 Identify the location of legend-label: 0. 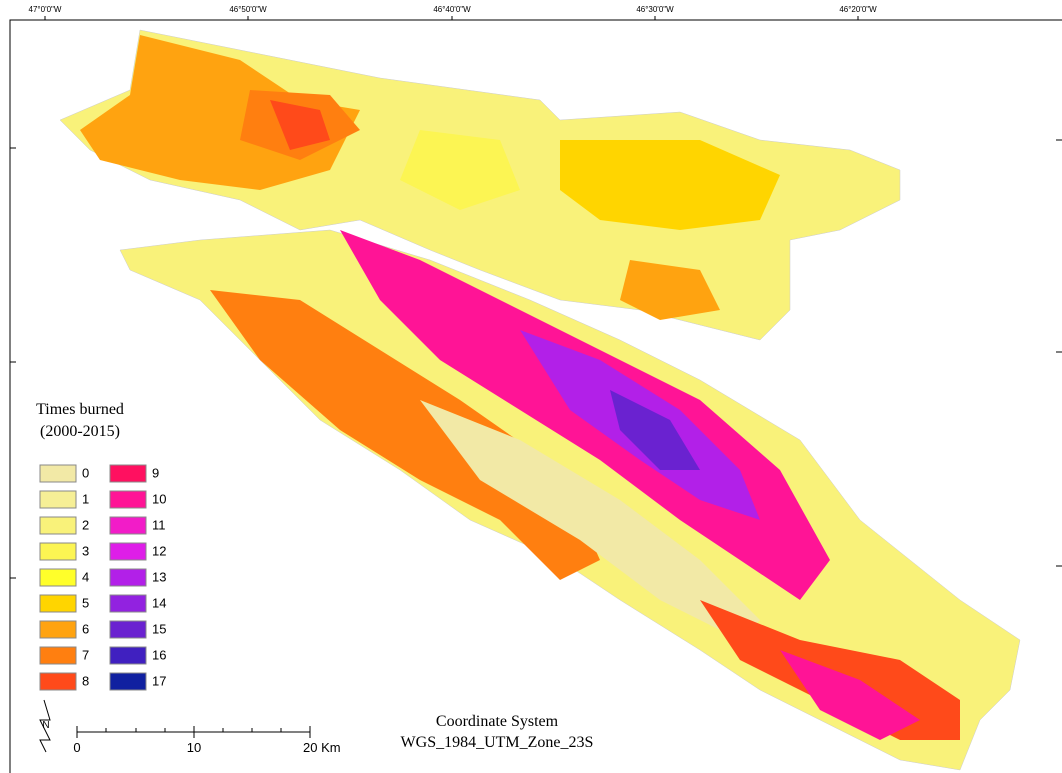
(85, 472).